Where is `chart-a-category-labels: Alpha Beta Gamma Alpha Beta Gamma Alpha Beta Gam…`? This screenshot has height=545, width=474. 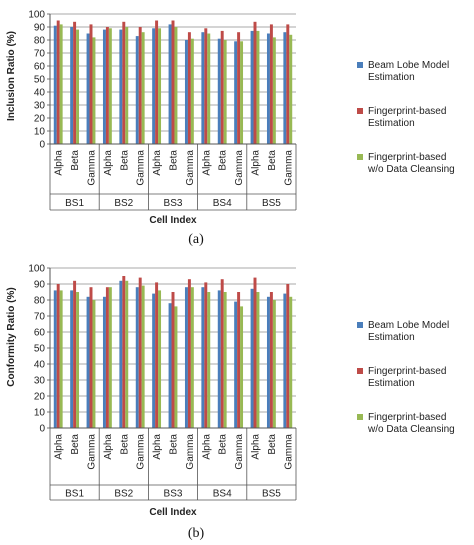
chart-a-category-labels: Alpha Beta Gamma Alpha Beta Gamma Alpha Beta Gam… is located at coordinates (174, 168).